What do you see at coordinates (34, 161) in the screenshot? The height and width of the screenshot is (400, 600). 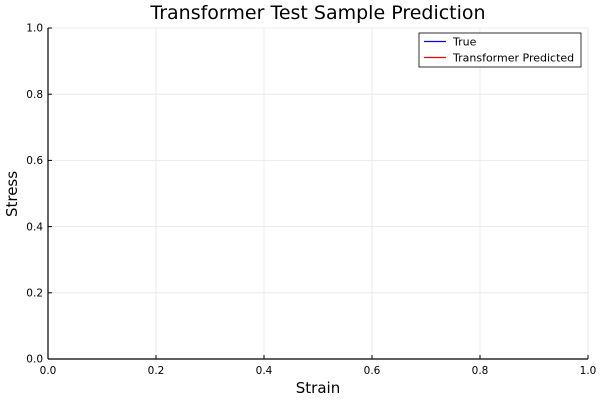 I see `y-tick-label: 0.6` at bounding box center [34, 161].